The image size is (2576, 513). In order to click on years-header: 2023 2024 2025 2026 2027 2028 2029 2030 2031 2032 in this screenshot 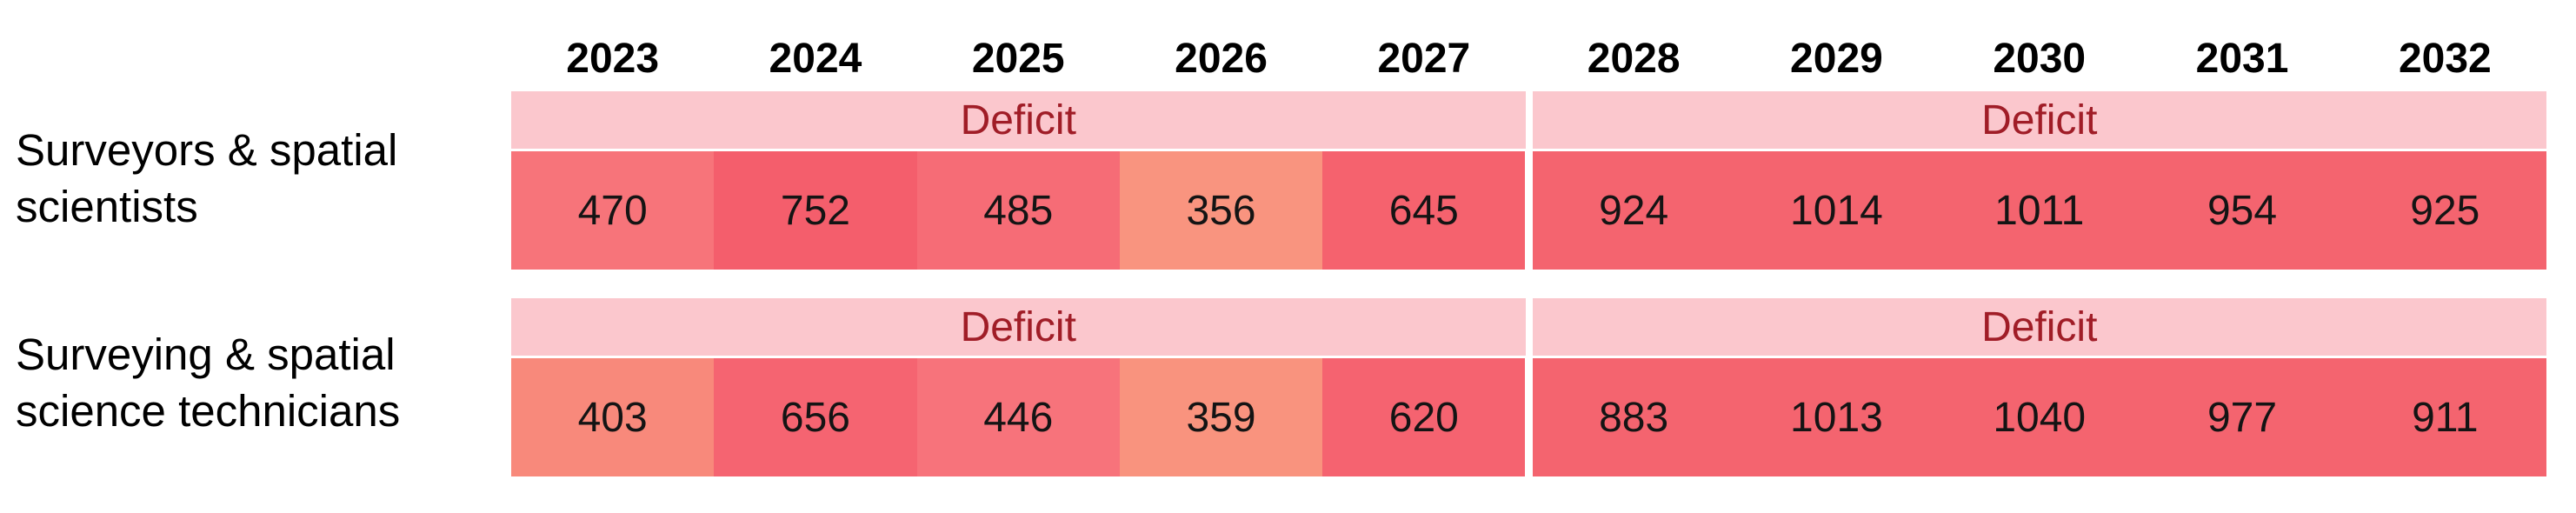, I will do `click(1528, 45)`.